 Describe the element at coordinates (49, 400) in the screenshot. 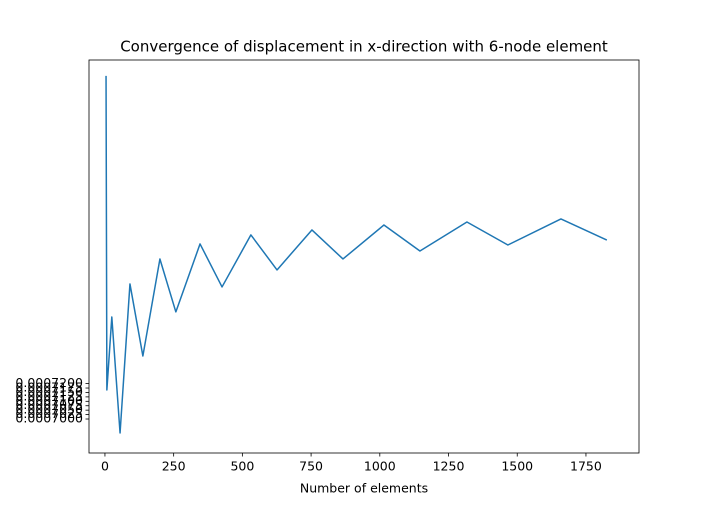

I see `y-tick-label: 0.0007100` at that location.